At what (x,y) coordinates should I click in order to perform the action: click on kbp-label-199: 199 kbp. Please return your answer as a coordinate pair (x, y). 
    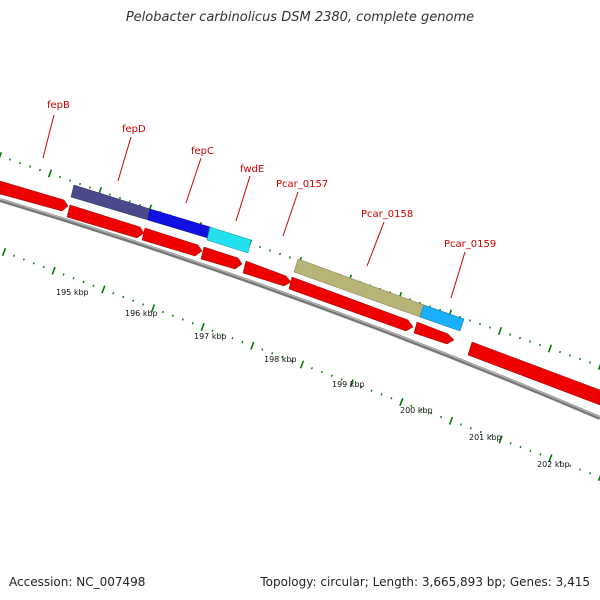
    Looking at the image, I should click on (348, 384).